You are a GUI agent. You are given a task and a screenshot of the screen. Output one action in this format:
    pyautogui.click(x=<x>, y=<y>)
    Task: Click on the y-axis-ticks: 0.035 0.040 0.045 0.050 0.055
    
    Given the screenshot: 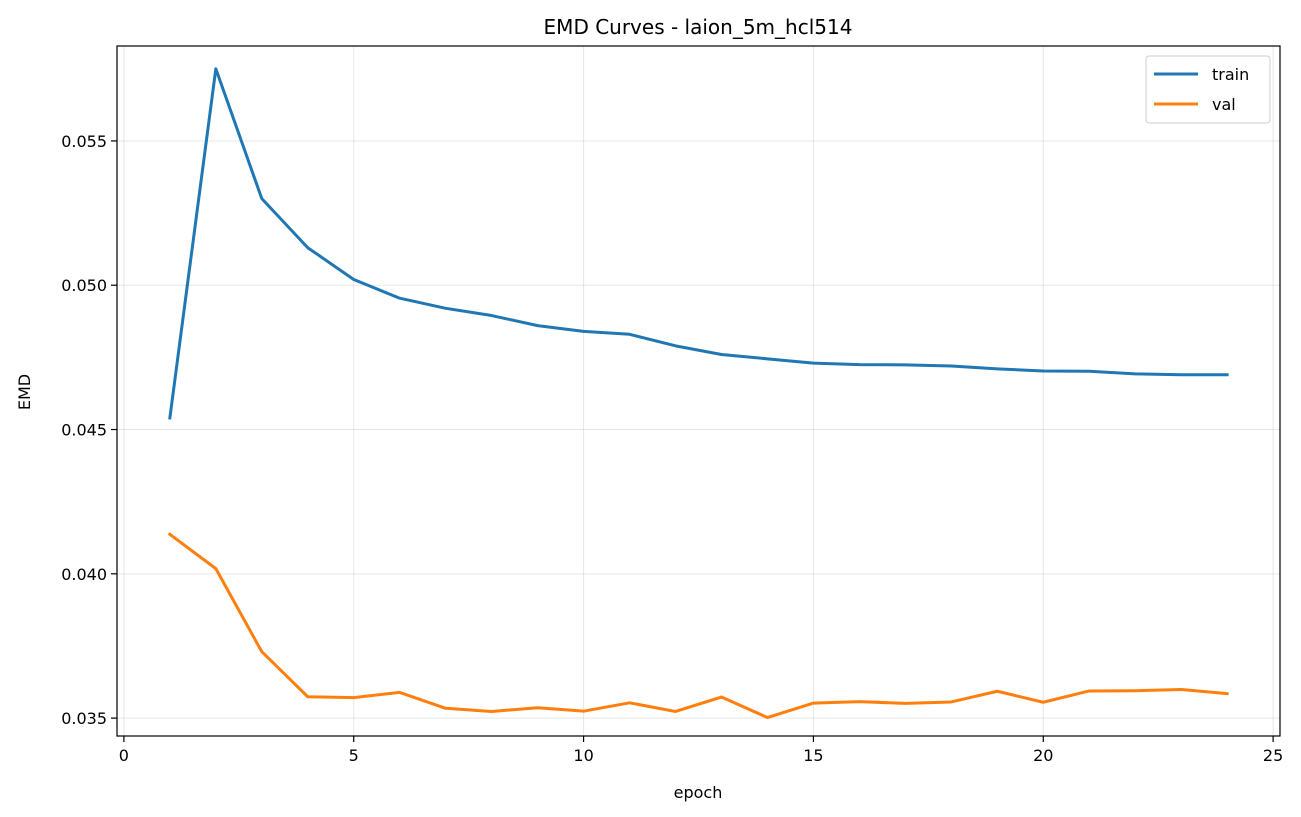 What is the action you would take?
    pyautogui.click(x=89, y=430)
    